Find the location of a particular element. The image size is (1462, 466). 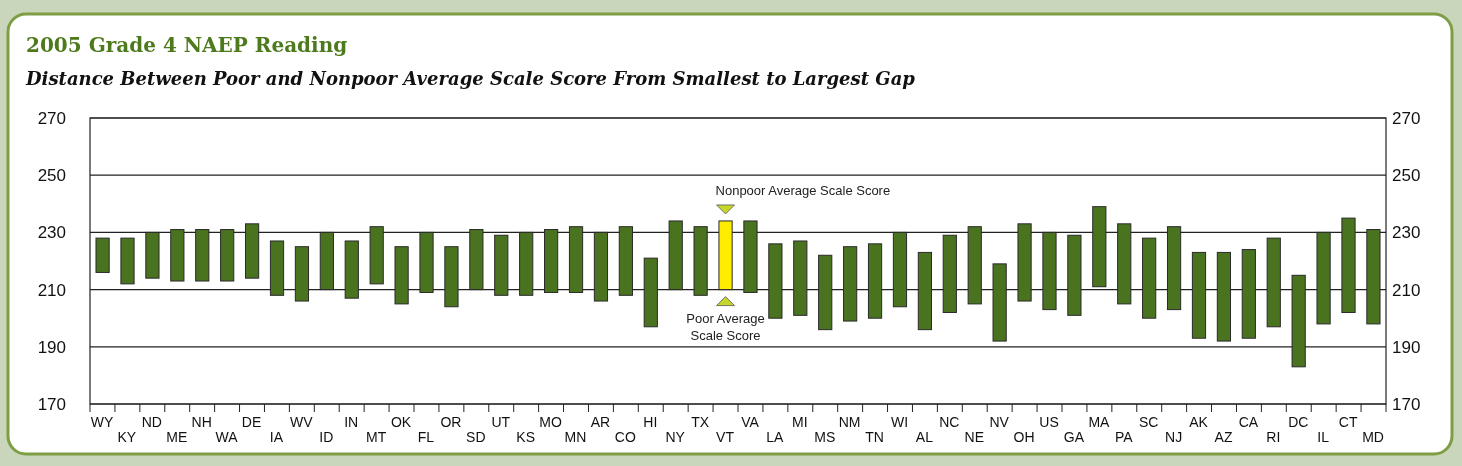

x-tick-label: WV is located at coordinates (302, 422).